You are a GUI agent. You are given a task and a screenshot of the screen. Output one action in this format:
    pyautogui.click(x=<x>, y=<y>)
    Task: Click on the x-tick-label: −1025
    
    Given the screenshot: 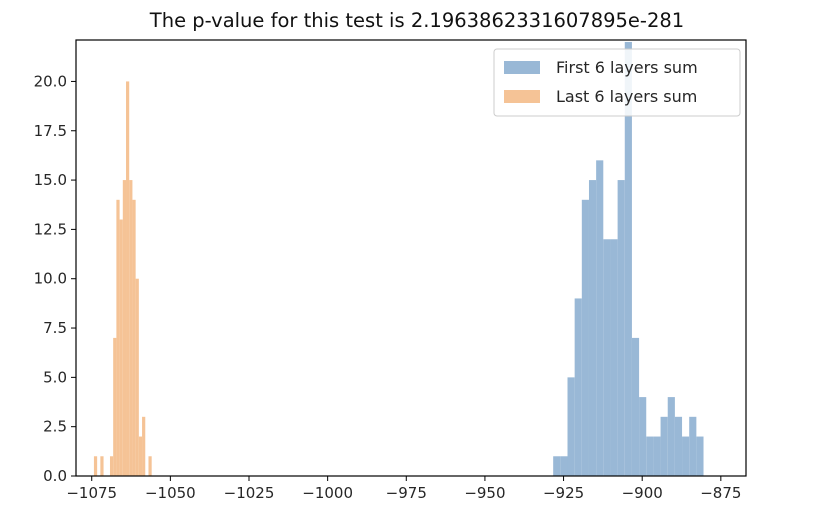 What is the action you would take?
    pyautogui.click(x=249, y=493)
    